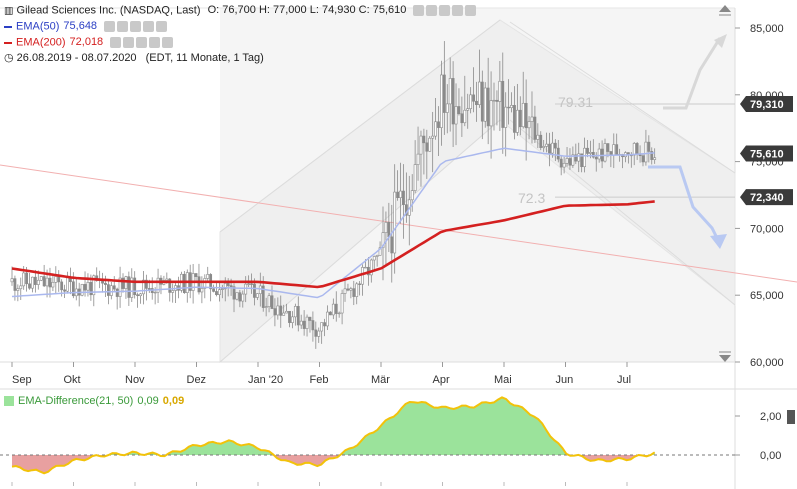 Image resolution: width=797 pixels, height=489 pixels. What do you see at coordinates (80, 26) in the screenshot?
I see `ema50-value: 75,648` at bounding box center [80, 26].